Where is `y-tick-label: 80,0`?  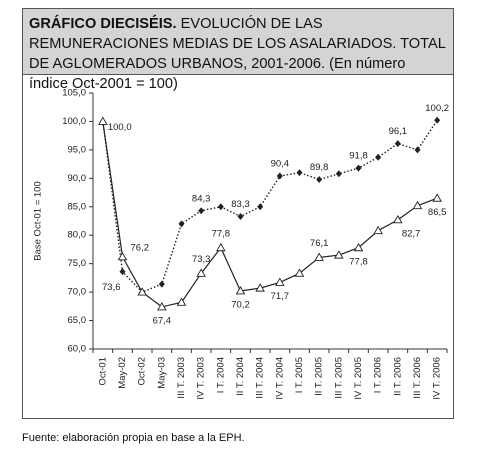
y-tick-label: 80,0 is located at coordinates (77, 235).